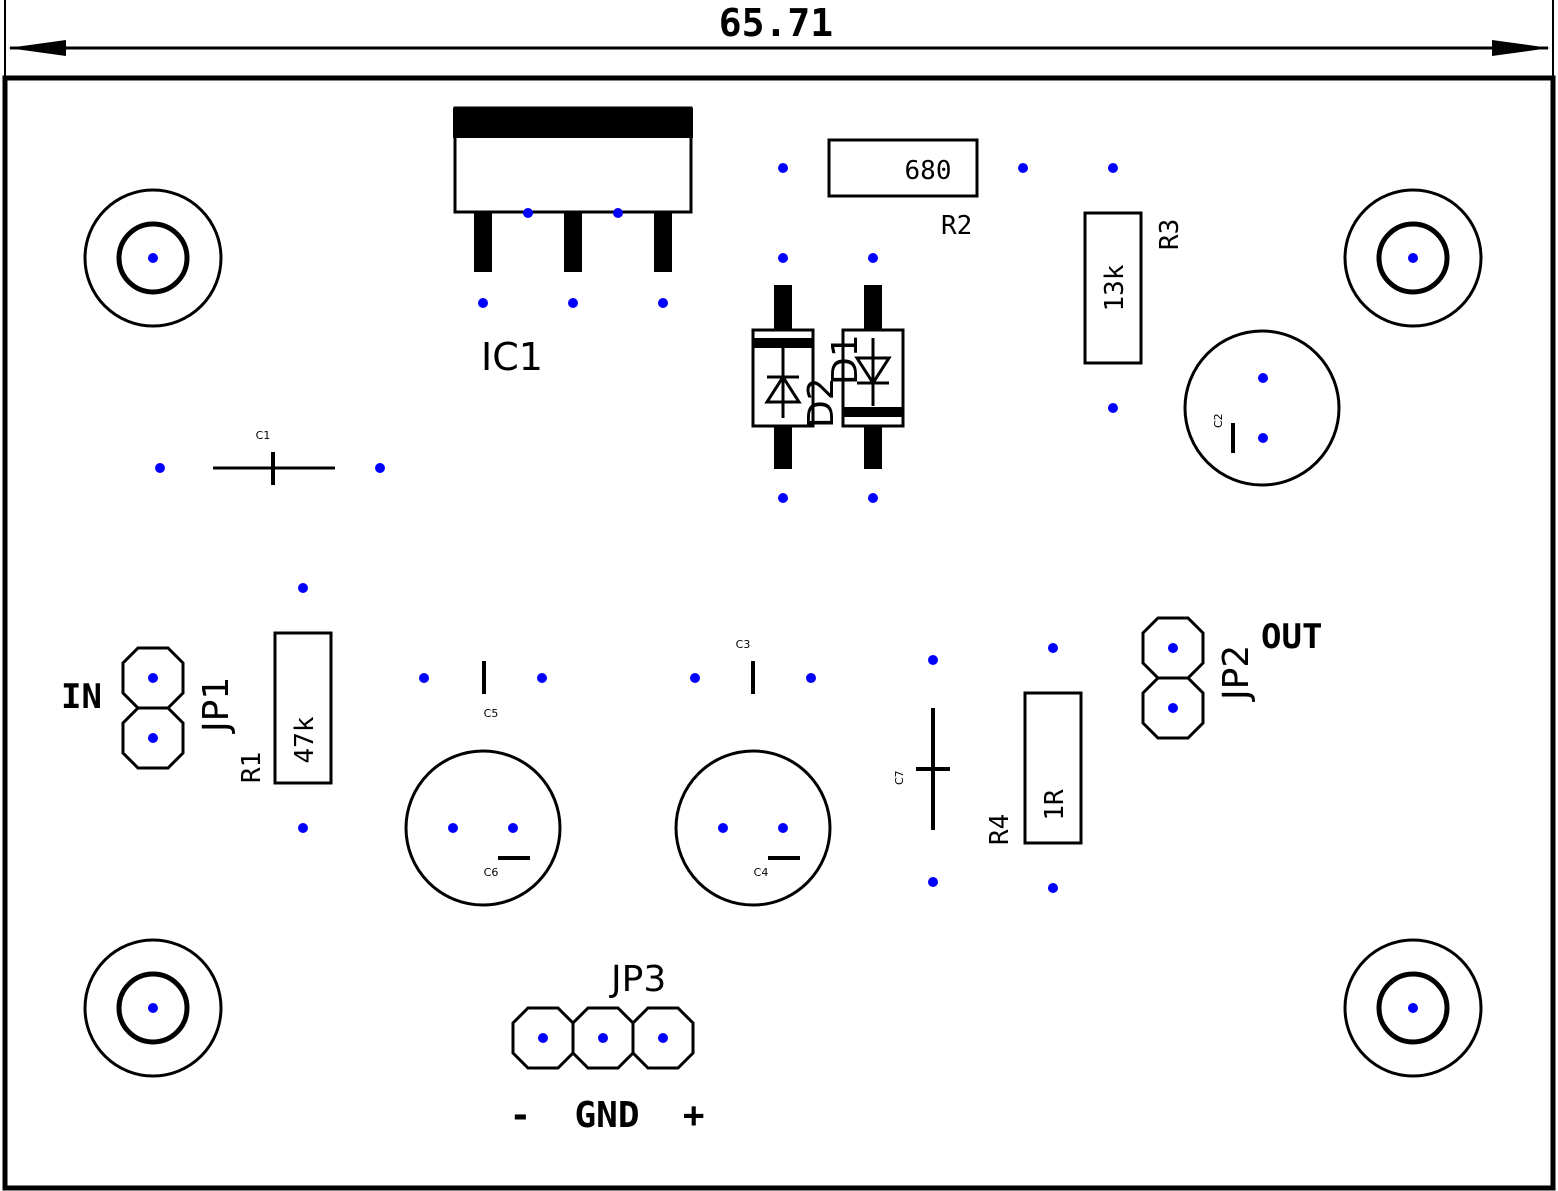  I want to click on jp1-signal-label: IN, so click(81, 697).